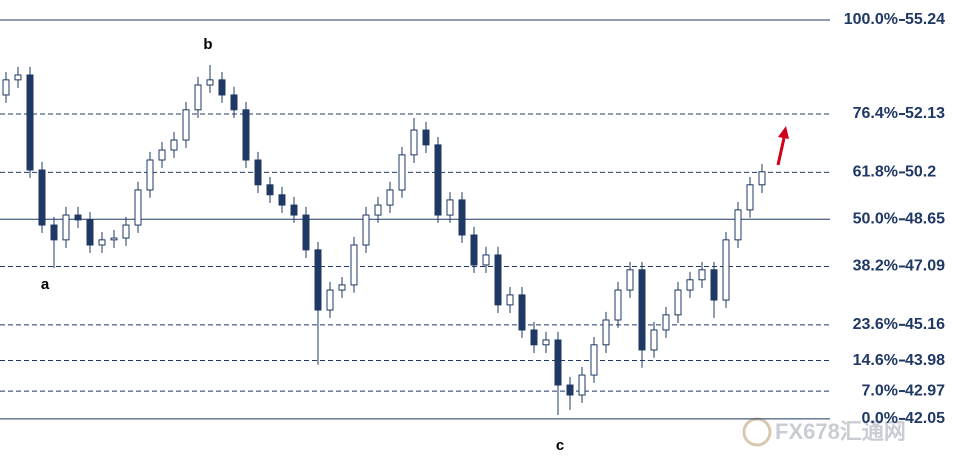 The height and width of the screenshot is (467, 967). I want to click on fib-level-value: 47.09, so click(925, 266).